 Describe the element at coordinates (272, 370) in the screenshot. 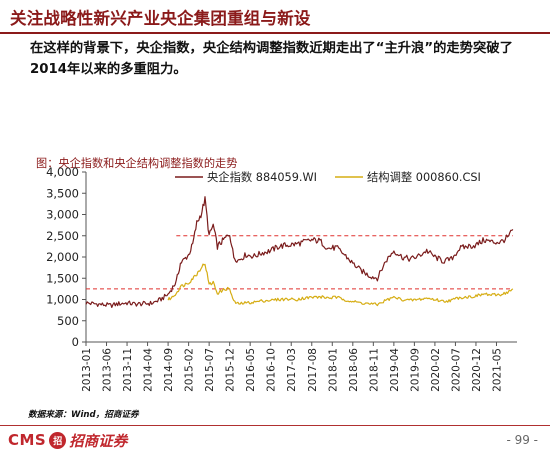

I see `x-tick-label: 2016-10` at that location.